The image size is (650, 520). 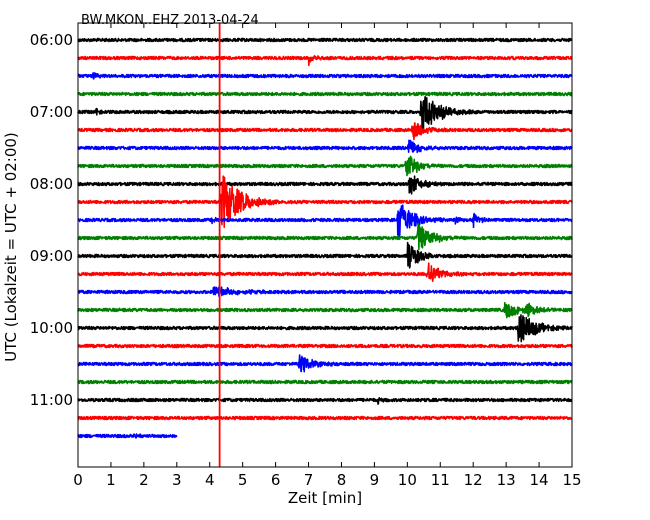 I want to click on x-tick-label: 2, so click(x=144, y=480).